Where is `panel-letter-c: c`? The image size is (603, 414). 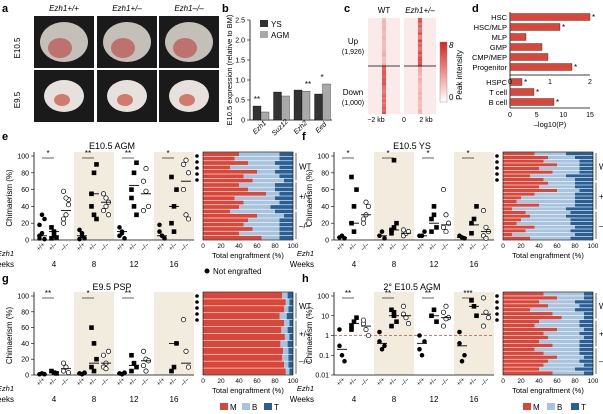
panel-letter-c: c is located at coordinates (347, 9).